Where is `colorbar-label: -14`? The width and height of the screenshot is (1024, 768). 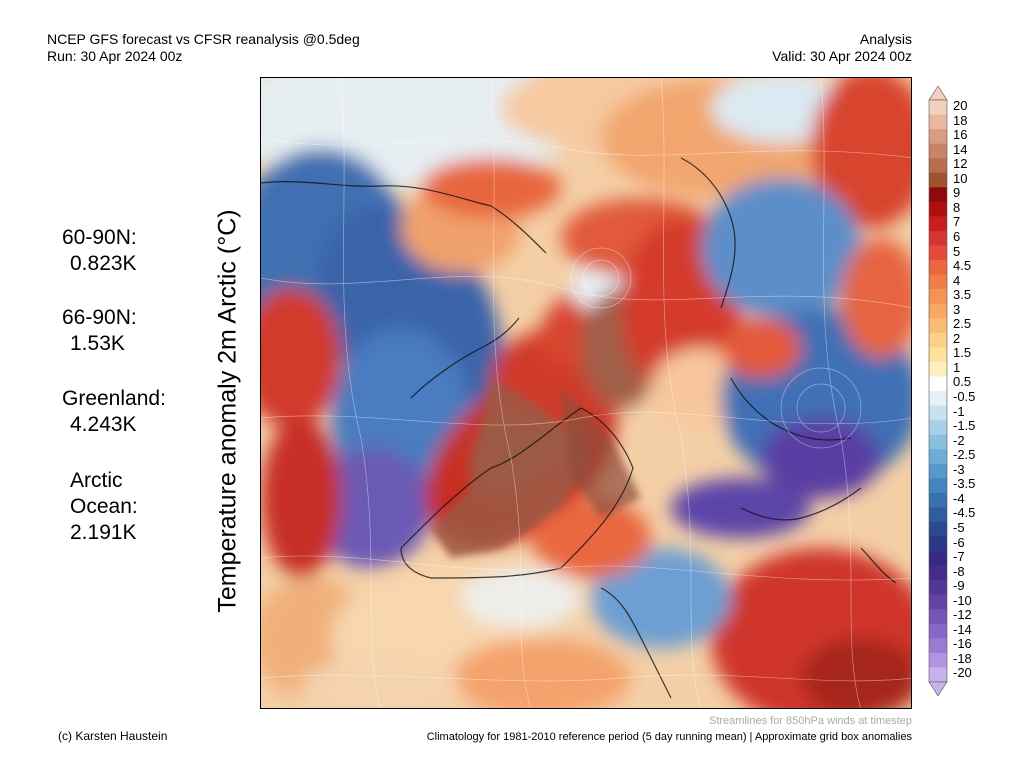 colorbar-label: -14 is located at coordinates (962, 629).